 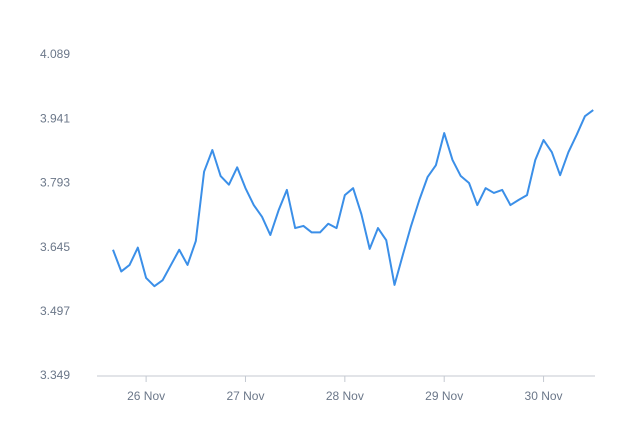 I want to click on y-tick-label: 4.089, so click(x=55, y=54).